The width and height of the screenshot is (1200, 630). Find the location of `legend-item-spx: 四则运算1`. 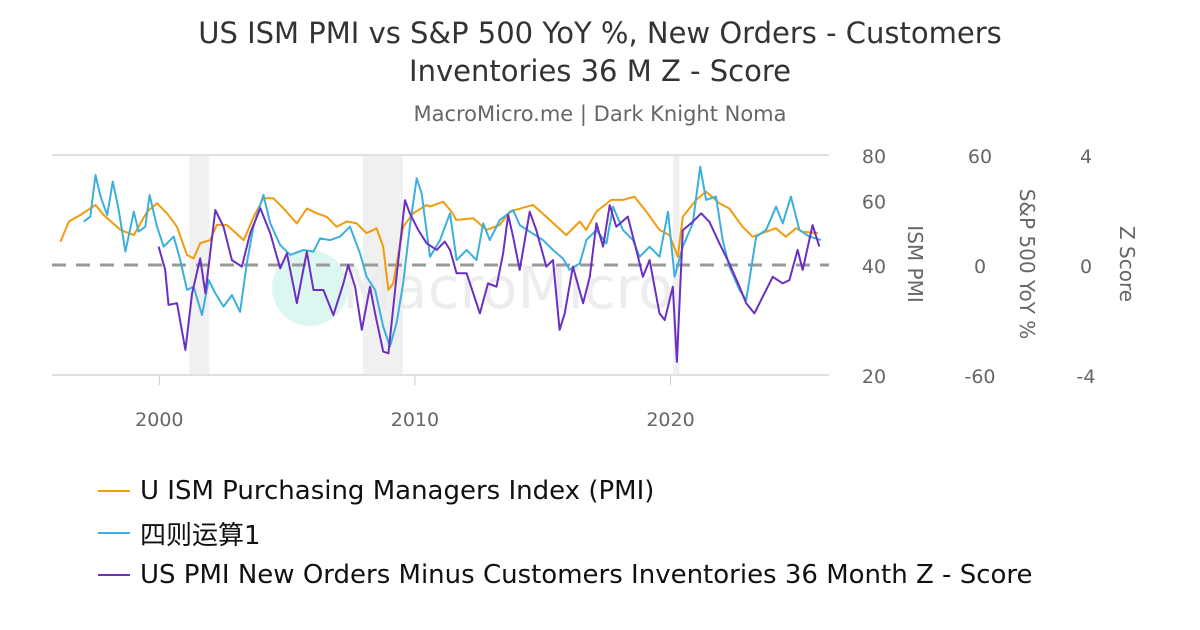

legend-item-spx: 四则运算1 is located at coordinates (565, 533).